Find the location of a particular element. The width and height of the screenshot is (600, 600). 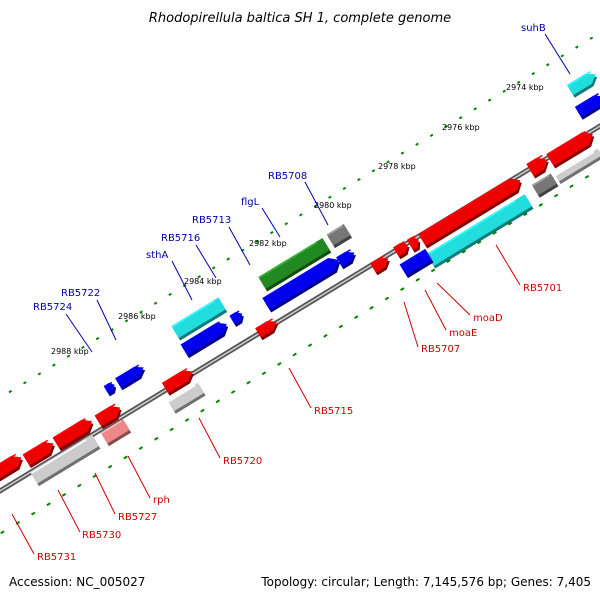

feature-gray-rb5708 is located at coordinates (339, 236).